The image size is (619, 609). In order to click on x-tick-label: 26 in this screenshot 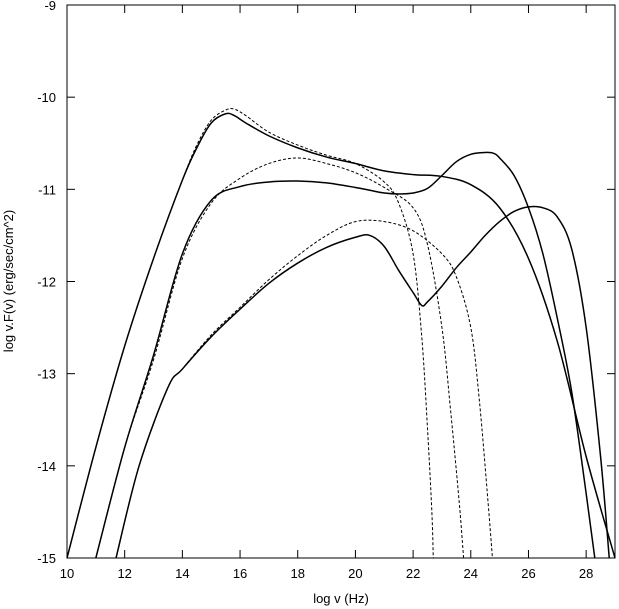, I will do `click(528, 573)`.